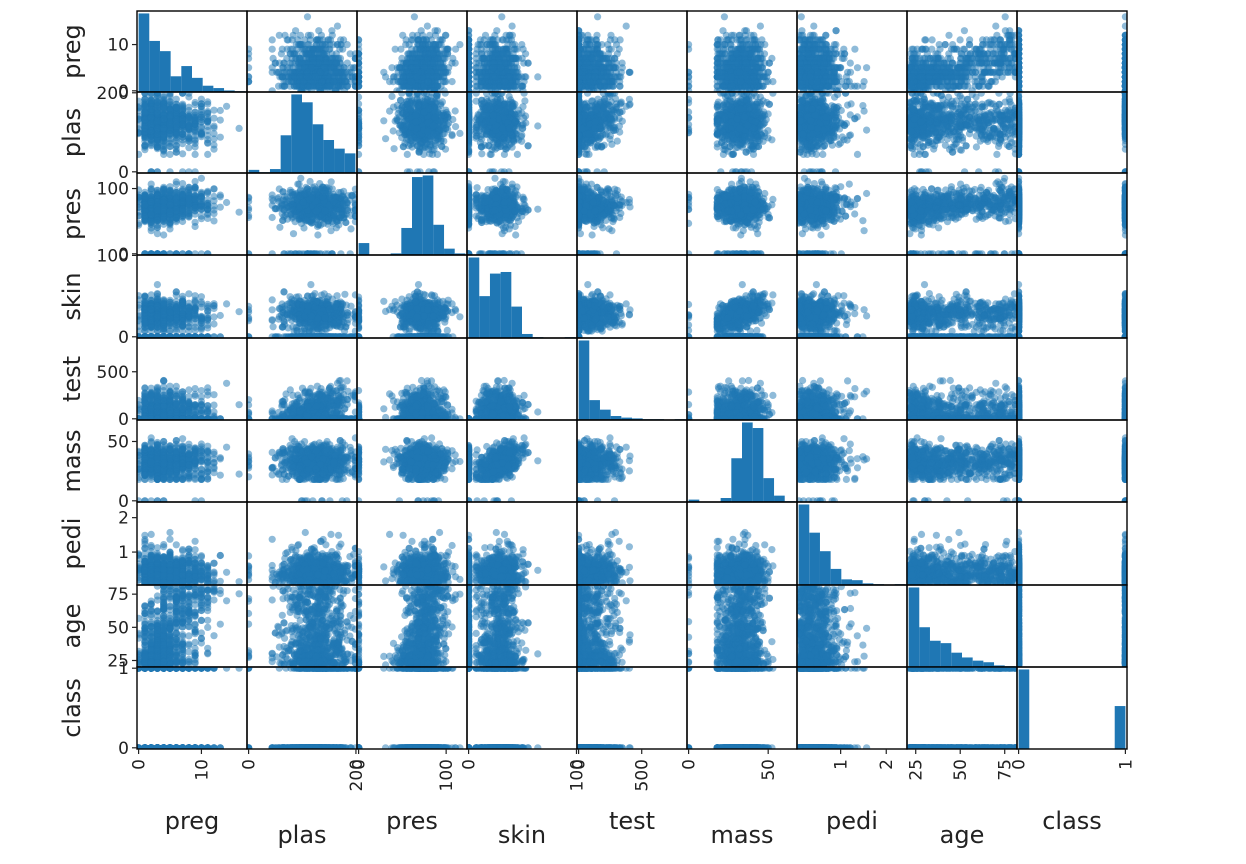  What do you see at coordinates (302, 53) in the screenshot?
I see `panel-preg-vs-plas` at bounding box center [302, 53].